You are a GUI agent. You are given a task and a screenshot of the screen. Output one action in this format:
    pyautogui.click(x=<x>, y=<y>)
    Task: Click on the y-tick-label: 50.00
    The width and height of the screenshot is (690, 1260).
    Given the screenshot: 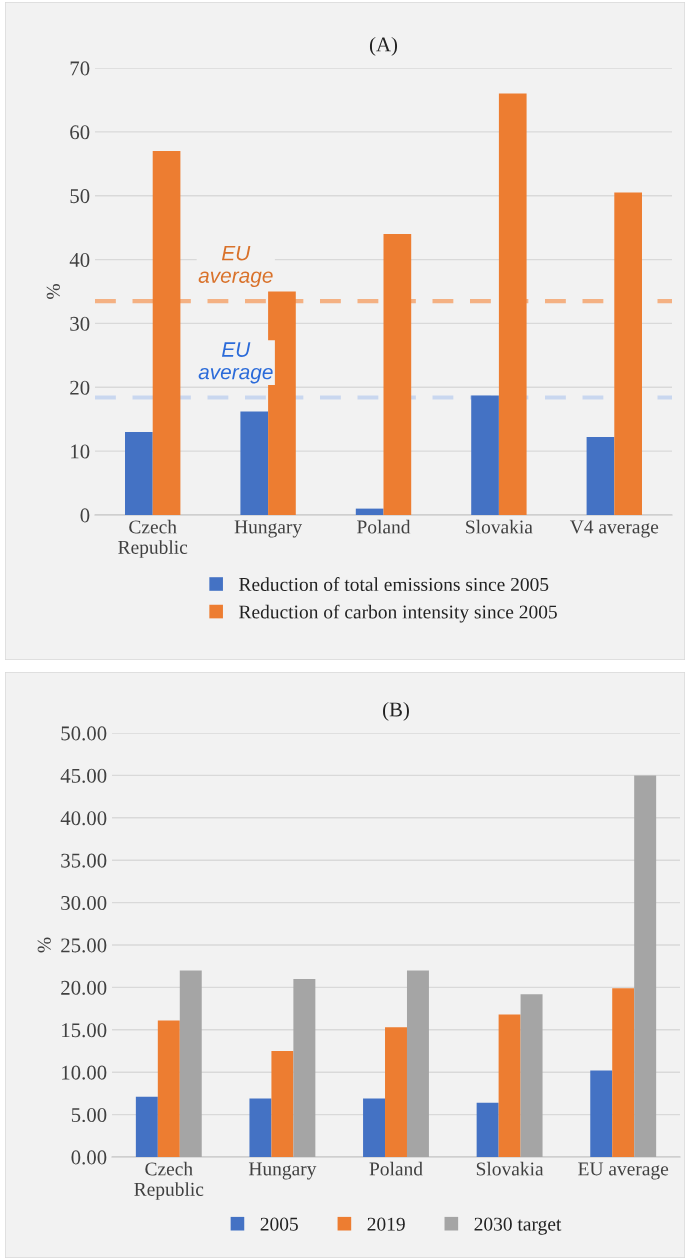 What is the action you would take?
    pyautogui.click(x=84, y=733)
    